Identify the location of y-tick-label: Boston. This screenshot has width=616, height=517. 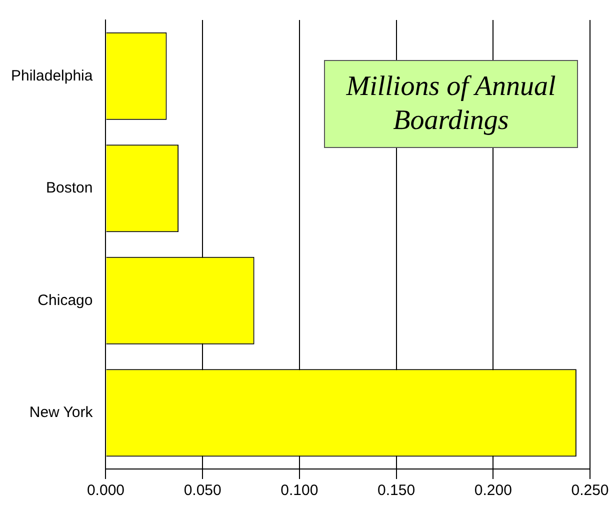
(69, 188).